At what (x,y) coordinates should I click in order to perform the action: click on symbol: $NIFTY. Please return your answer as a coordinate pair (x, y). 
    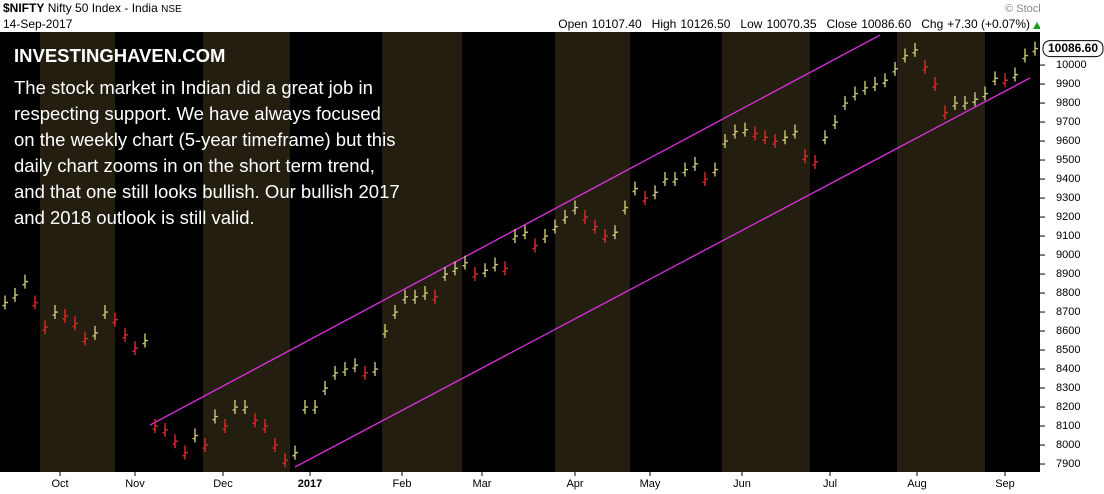
    Looking at the image, I should click on (23, 8).